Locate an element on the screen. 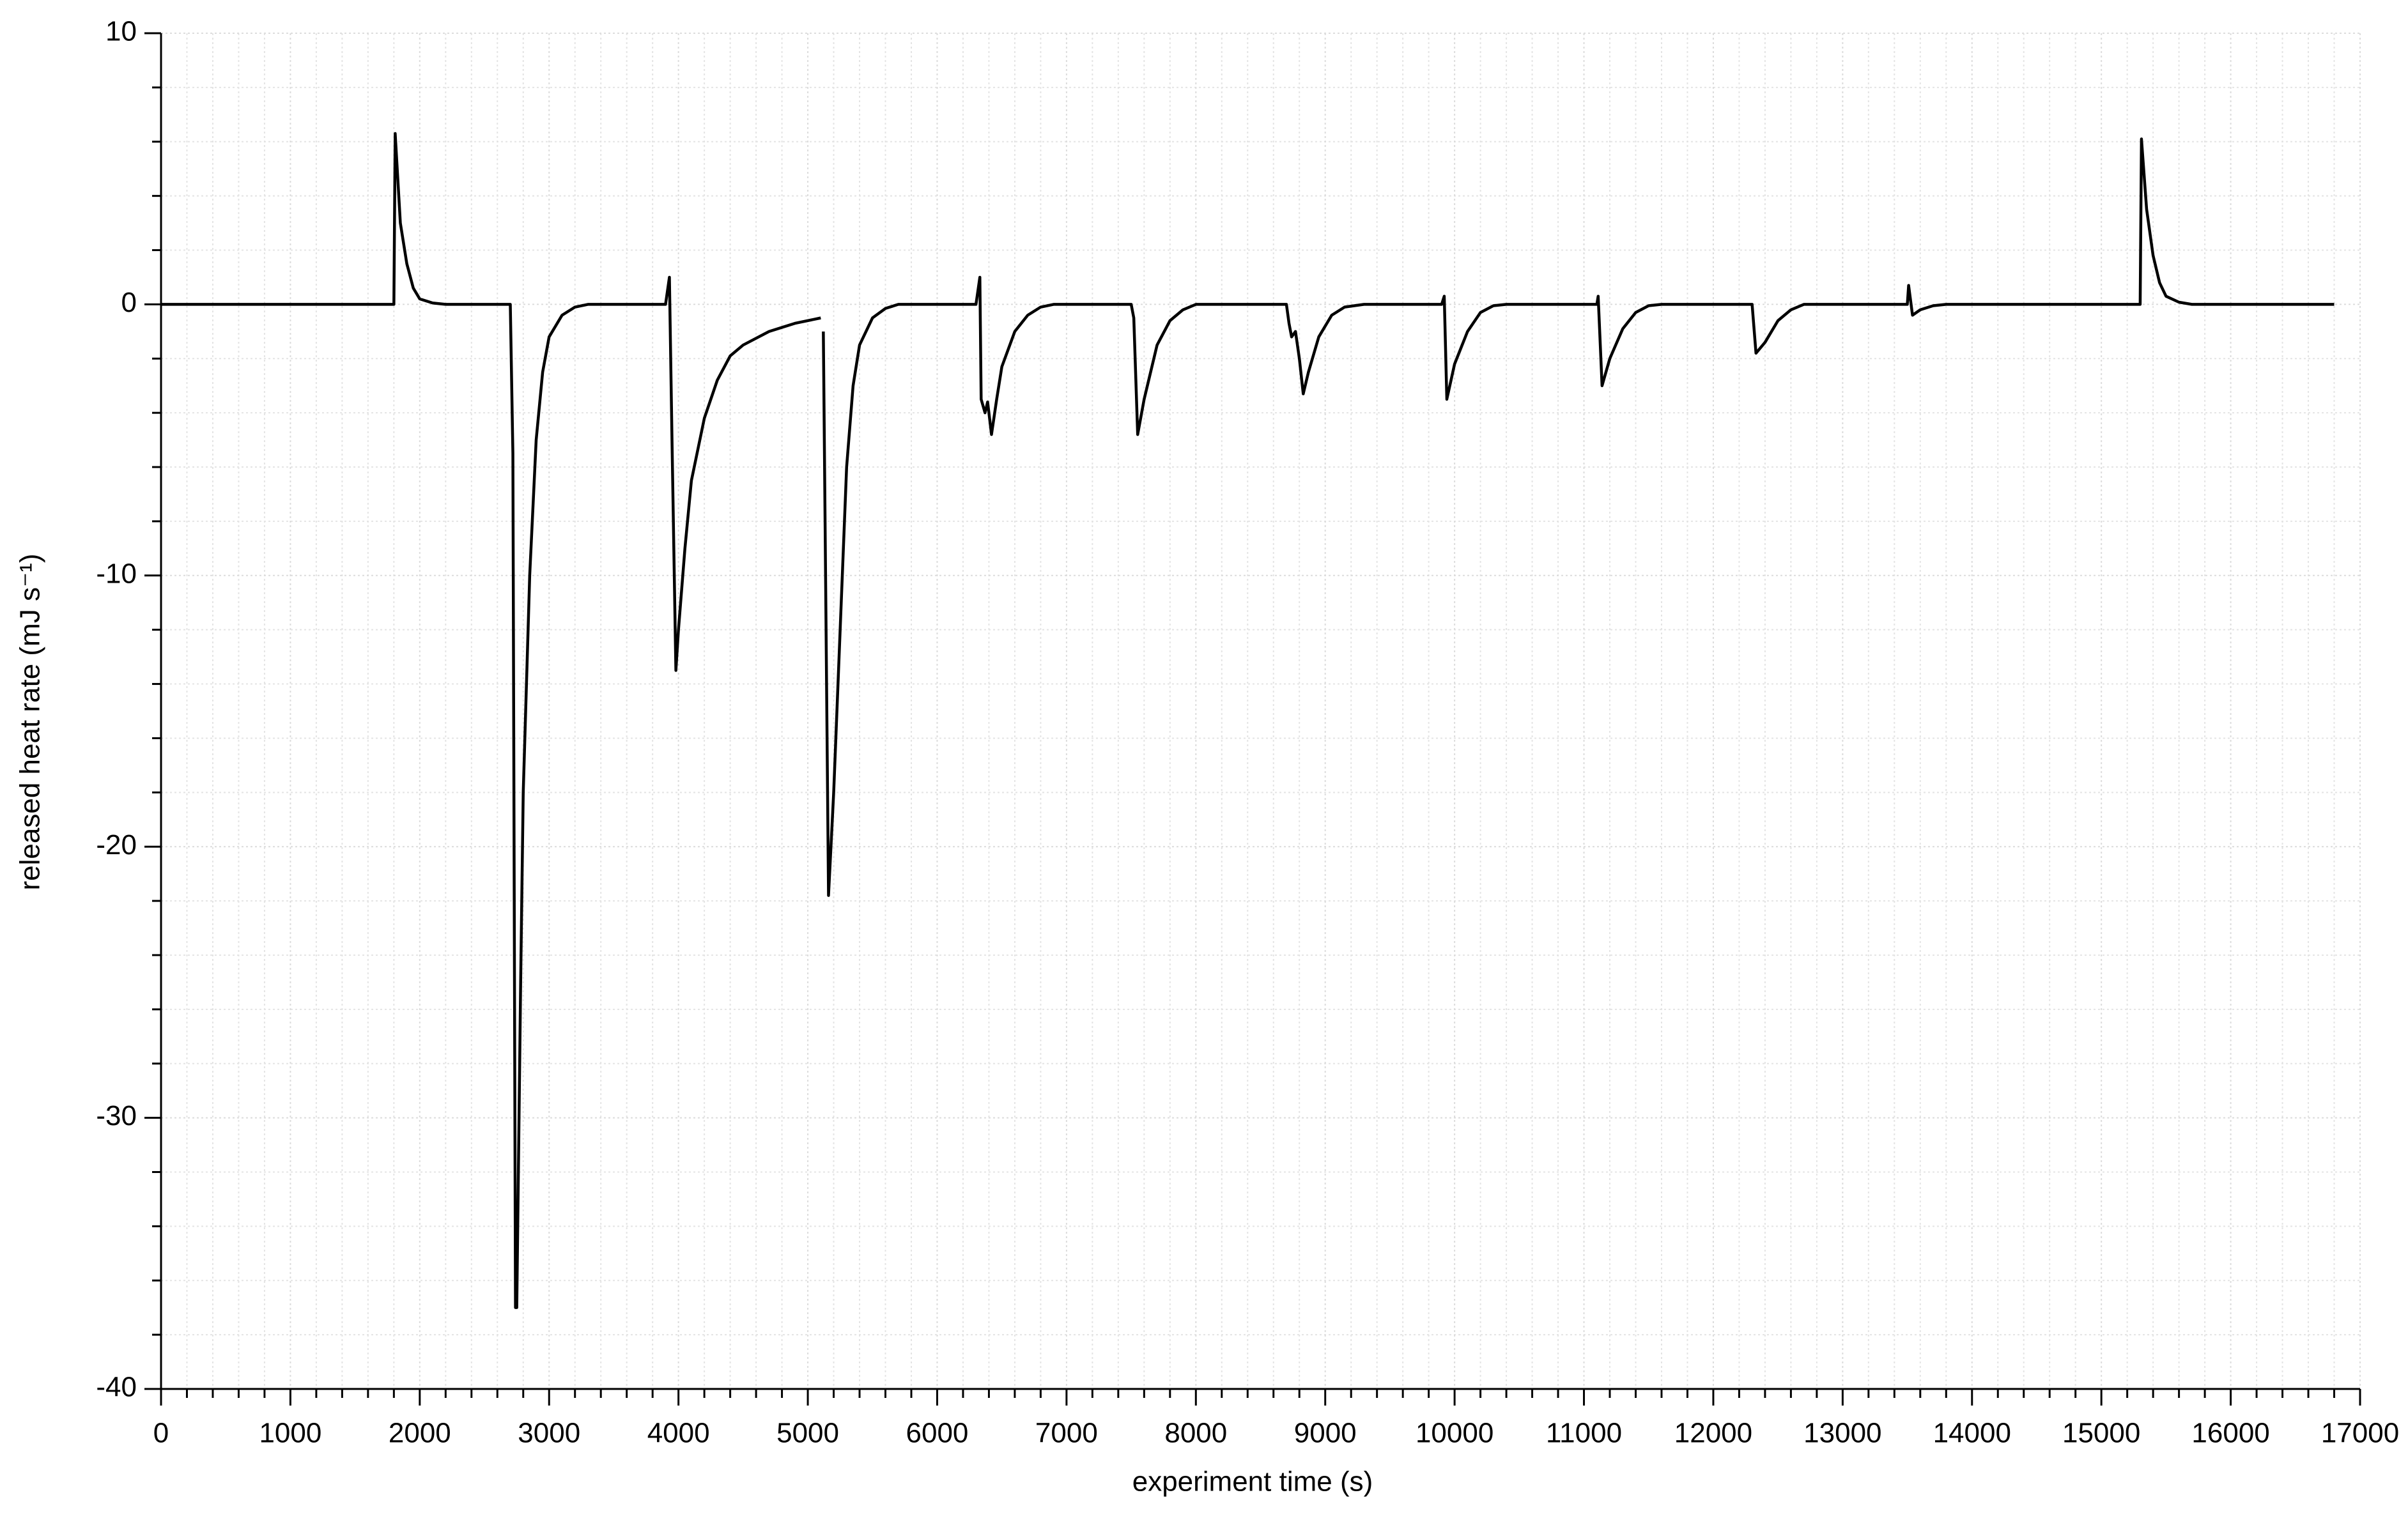 Image resolution: width=2408 pixels, height=1518 pixels. x-tick-label: 8000 is located at coordinates (1195, 1433).